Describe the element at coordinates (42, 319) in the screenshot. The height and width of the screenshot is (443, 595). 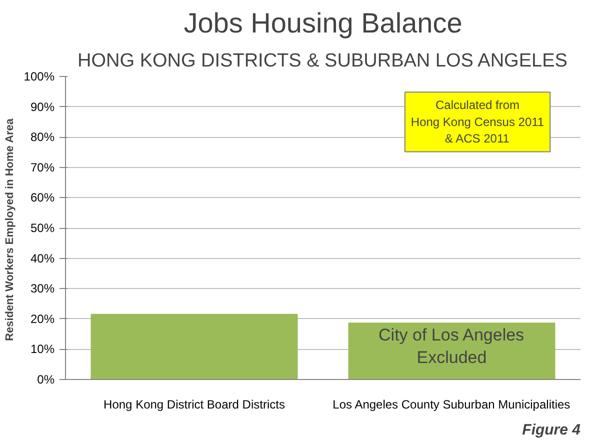
I see `y-tick-label: 20%` at that location.